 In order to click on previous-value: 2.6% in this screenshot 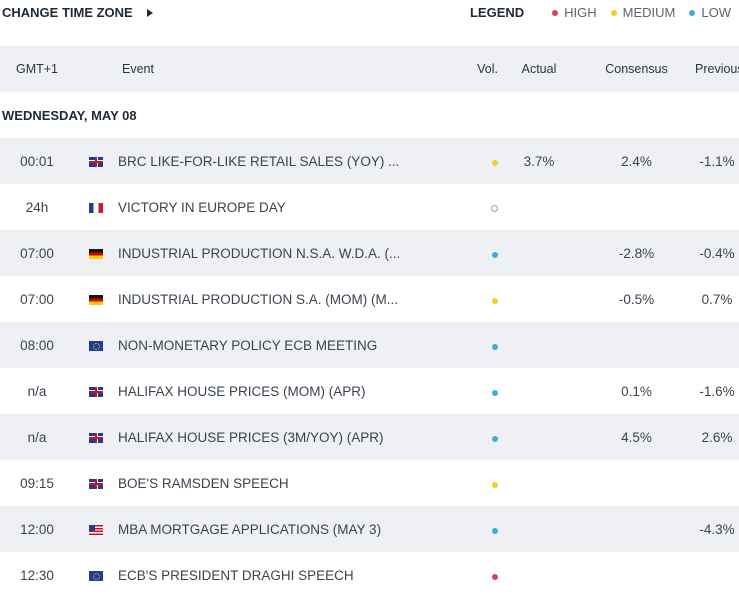, I will do `click(717, 437)`.